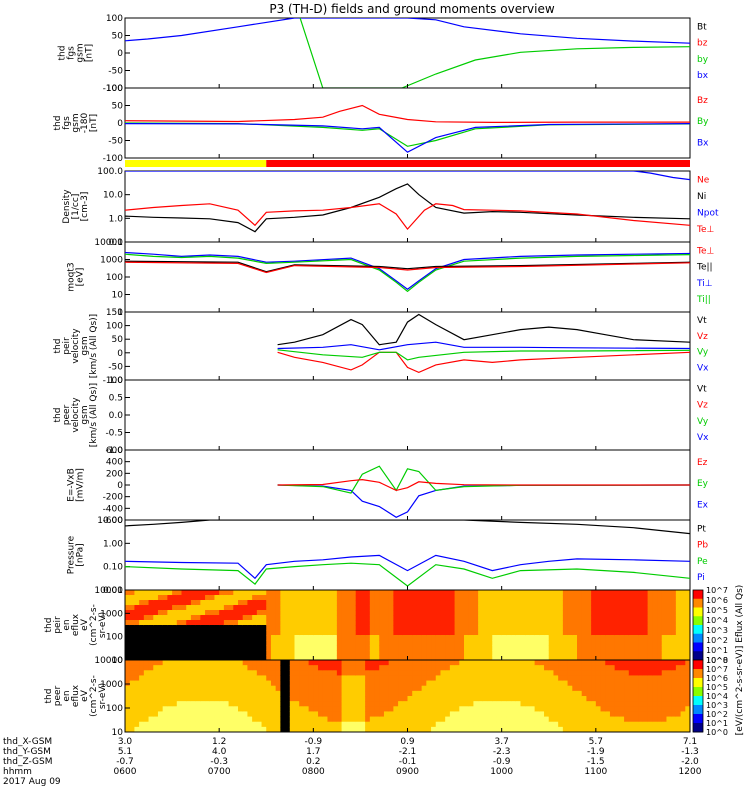  I want to click on x-row-label: thd_Z-GSM, so click(27, 762).